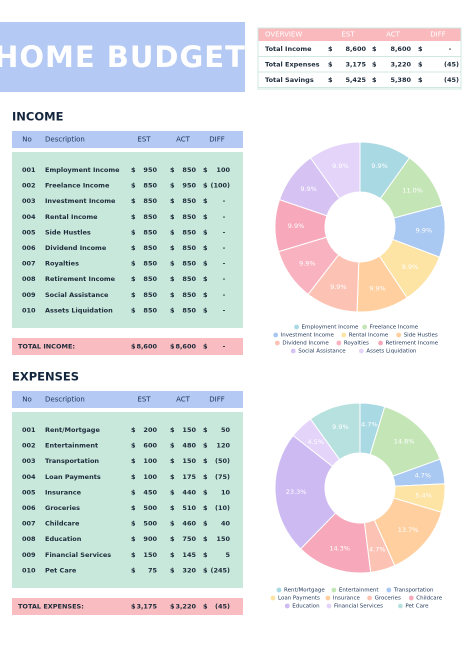 This screenshot has height=655, width=474. I want to click on cell-text: Total Income, so click(288, 49).